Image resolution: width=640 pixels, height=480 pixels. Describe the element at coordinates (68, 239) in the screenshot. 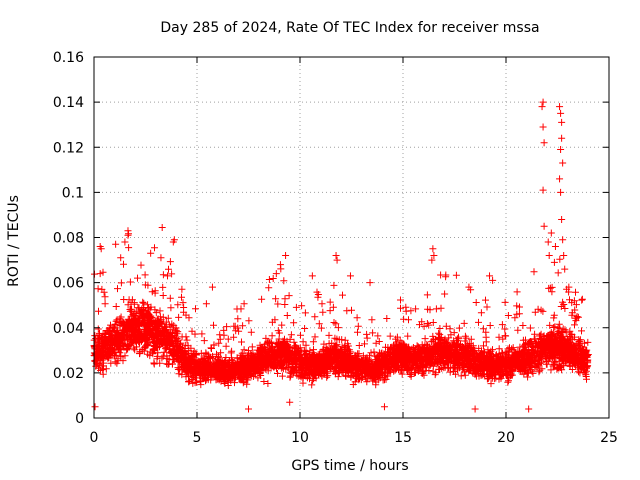

I see `y-tick-label: 0.08` at that location.